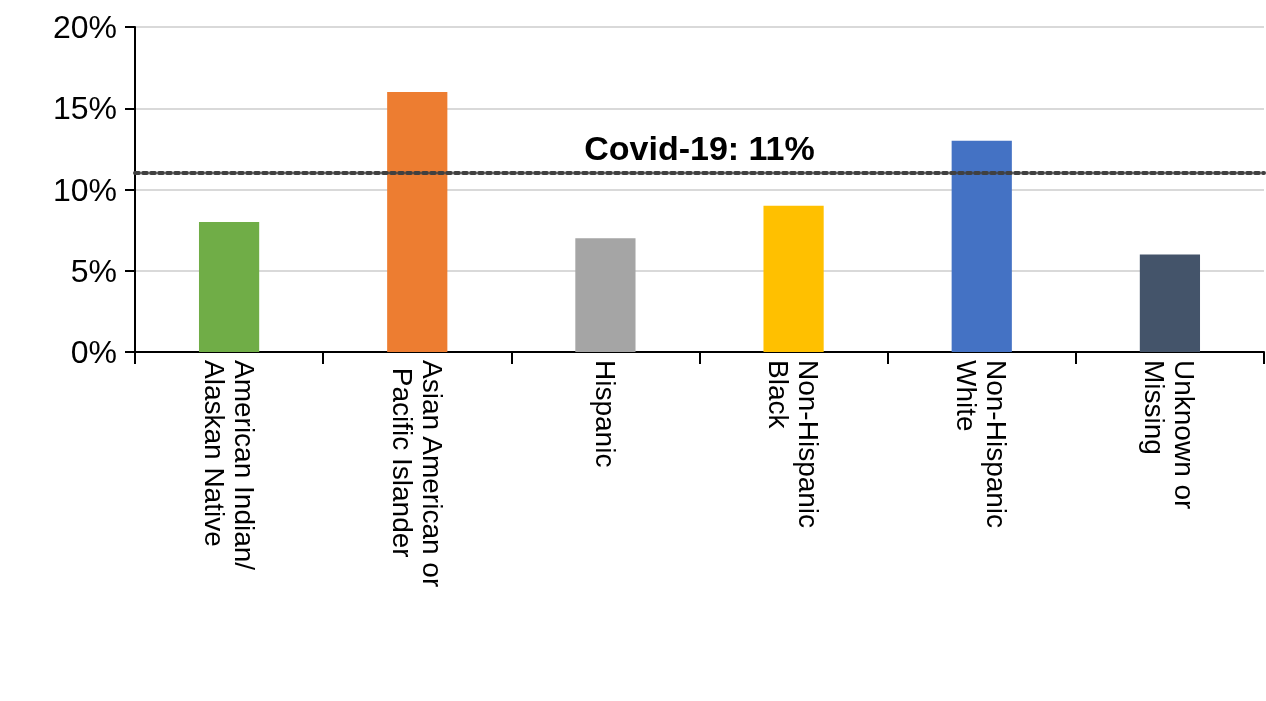 The width and height of the screenshot is (1266, 701). I want to click on x-tick-label: Asian American or Pacific Islander, so click(417, 474).